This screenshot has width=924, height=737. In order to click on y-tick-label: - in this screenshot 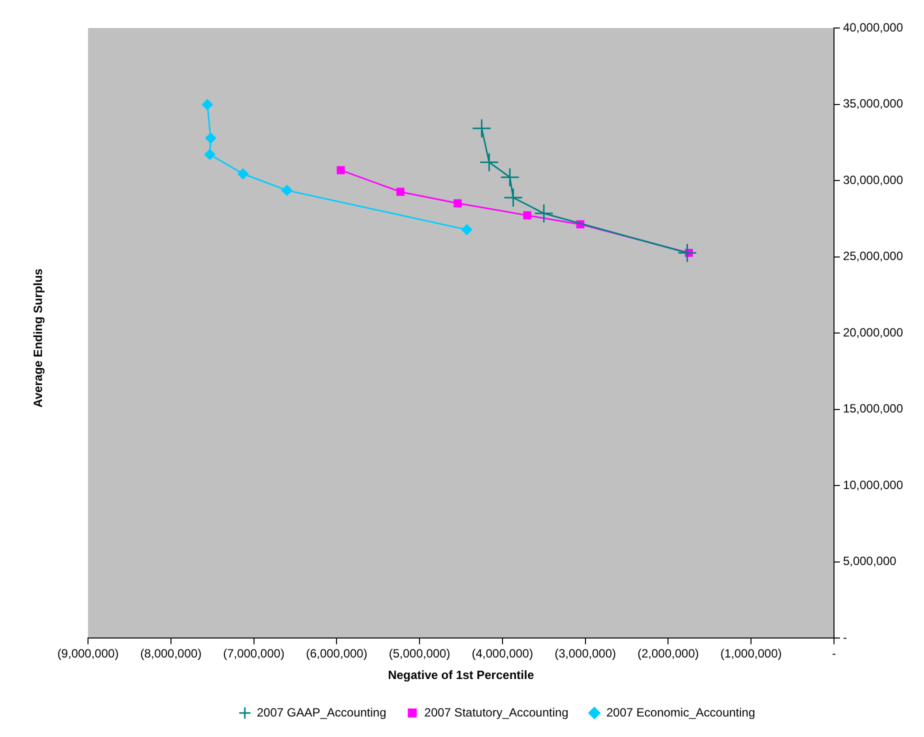, I will do `click(844, 637)`.